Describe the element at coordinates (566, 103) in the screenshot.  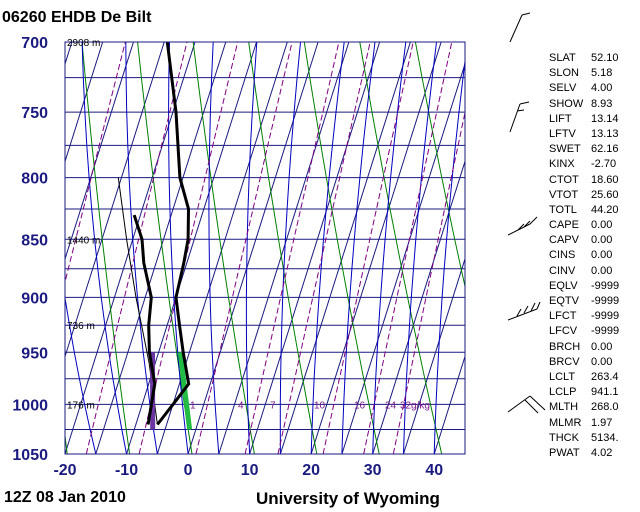
I see `index-name: SHOW` at that location.